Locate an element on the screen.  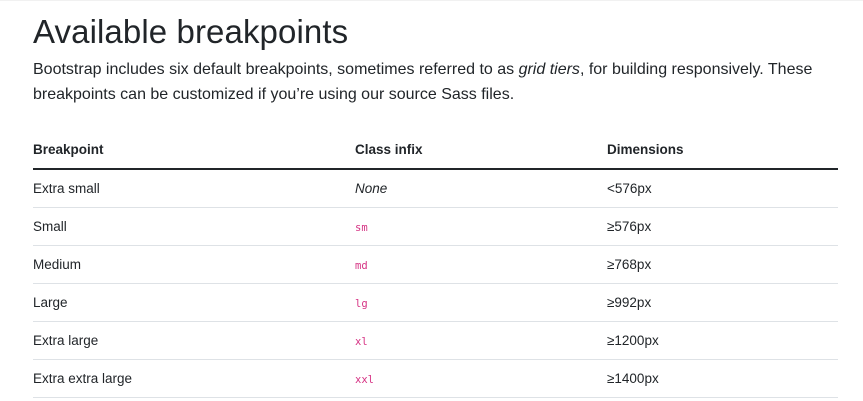
table-row: Small sm ≥576px is located at coordinates (435, 226).